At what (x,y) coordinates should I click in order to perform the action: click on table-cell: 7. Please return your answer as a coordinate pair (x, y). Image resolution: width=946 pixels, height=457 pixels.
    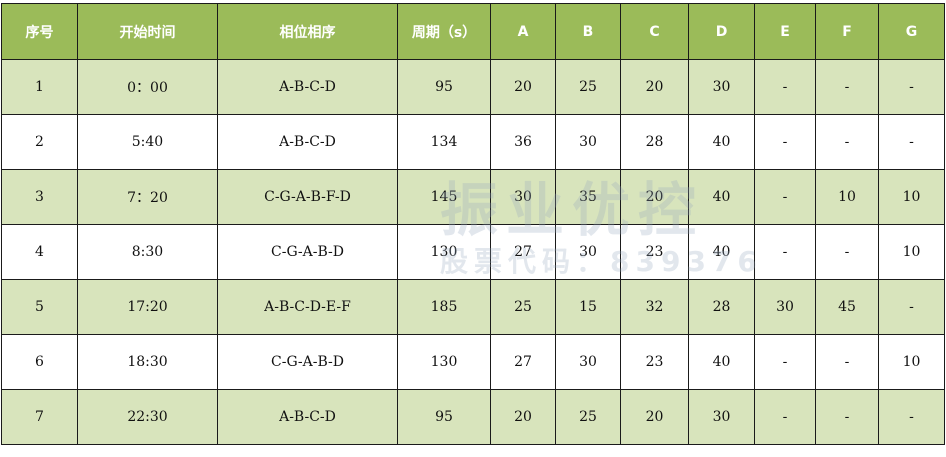
    Looking at the image, I should click on (39, 417).